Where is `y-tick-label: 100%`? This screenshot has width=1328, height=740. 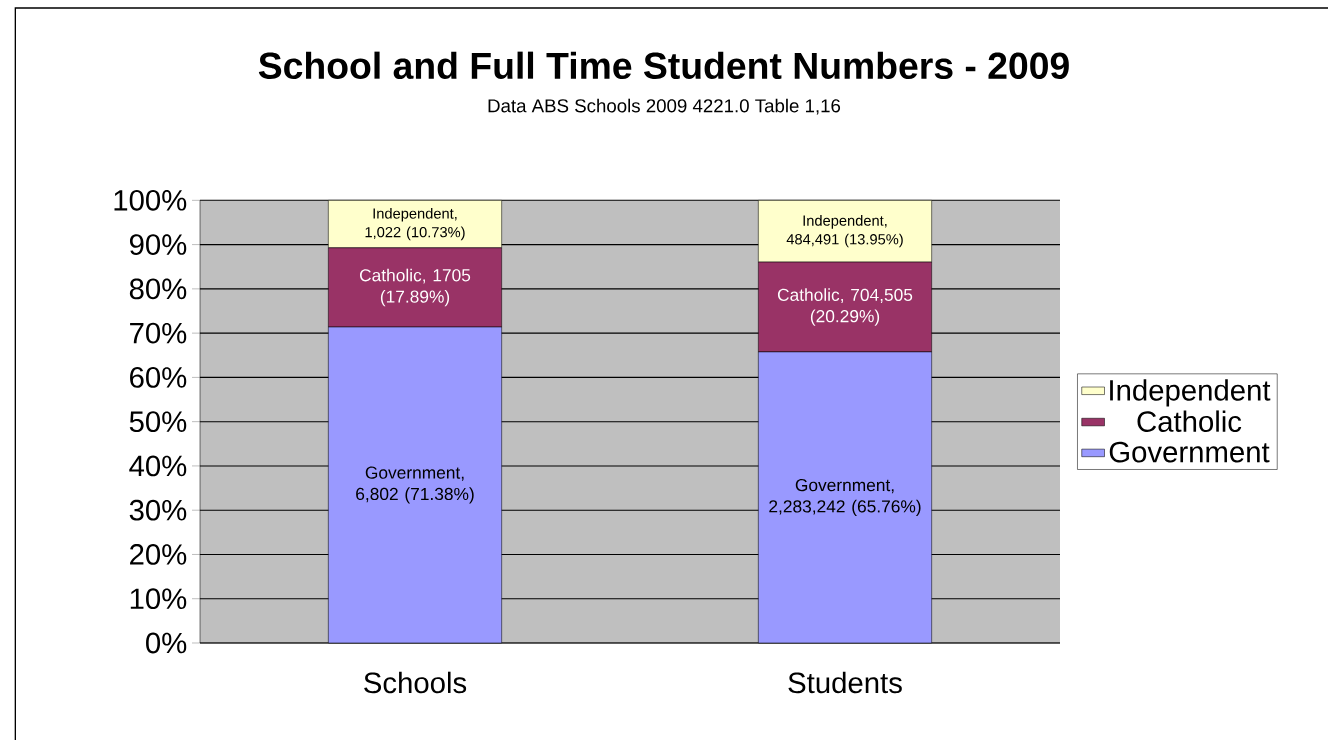
y-tick-label: 100% is located at coordinates (150, 200).